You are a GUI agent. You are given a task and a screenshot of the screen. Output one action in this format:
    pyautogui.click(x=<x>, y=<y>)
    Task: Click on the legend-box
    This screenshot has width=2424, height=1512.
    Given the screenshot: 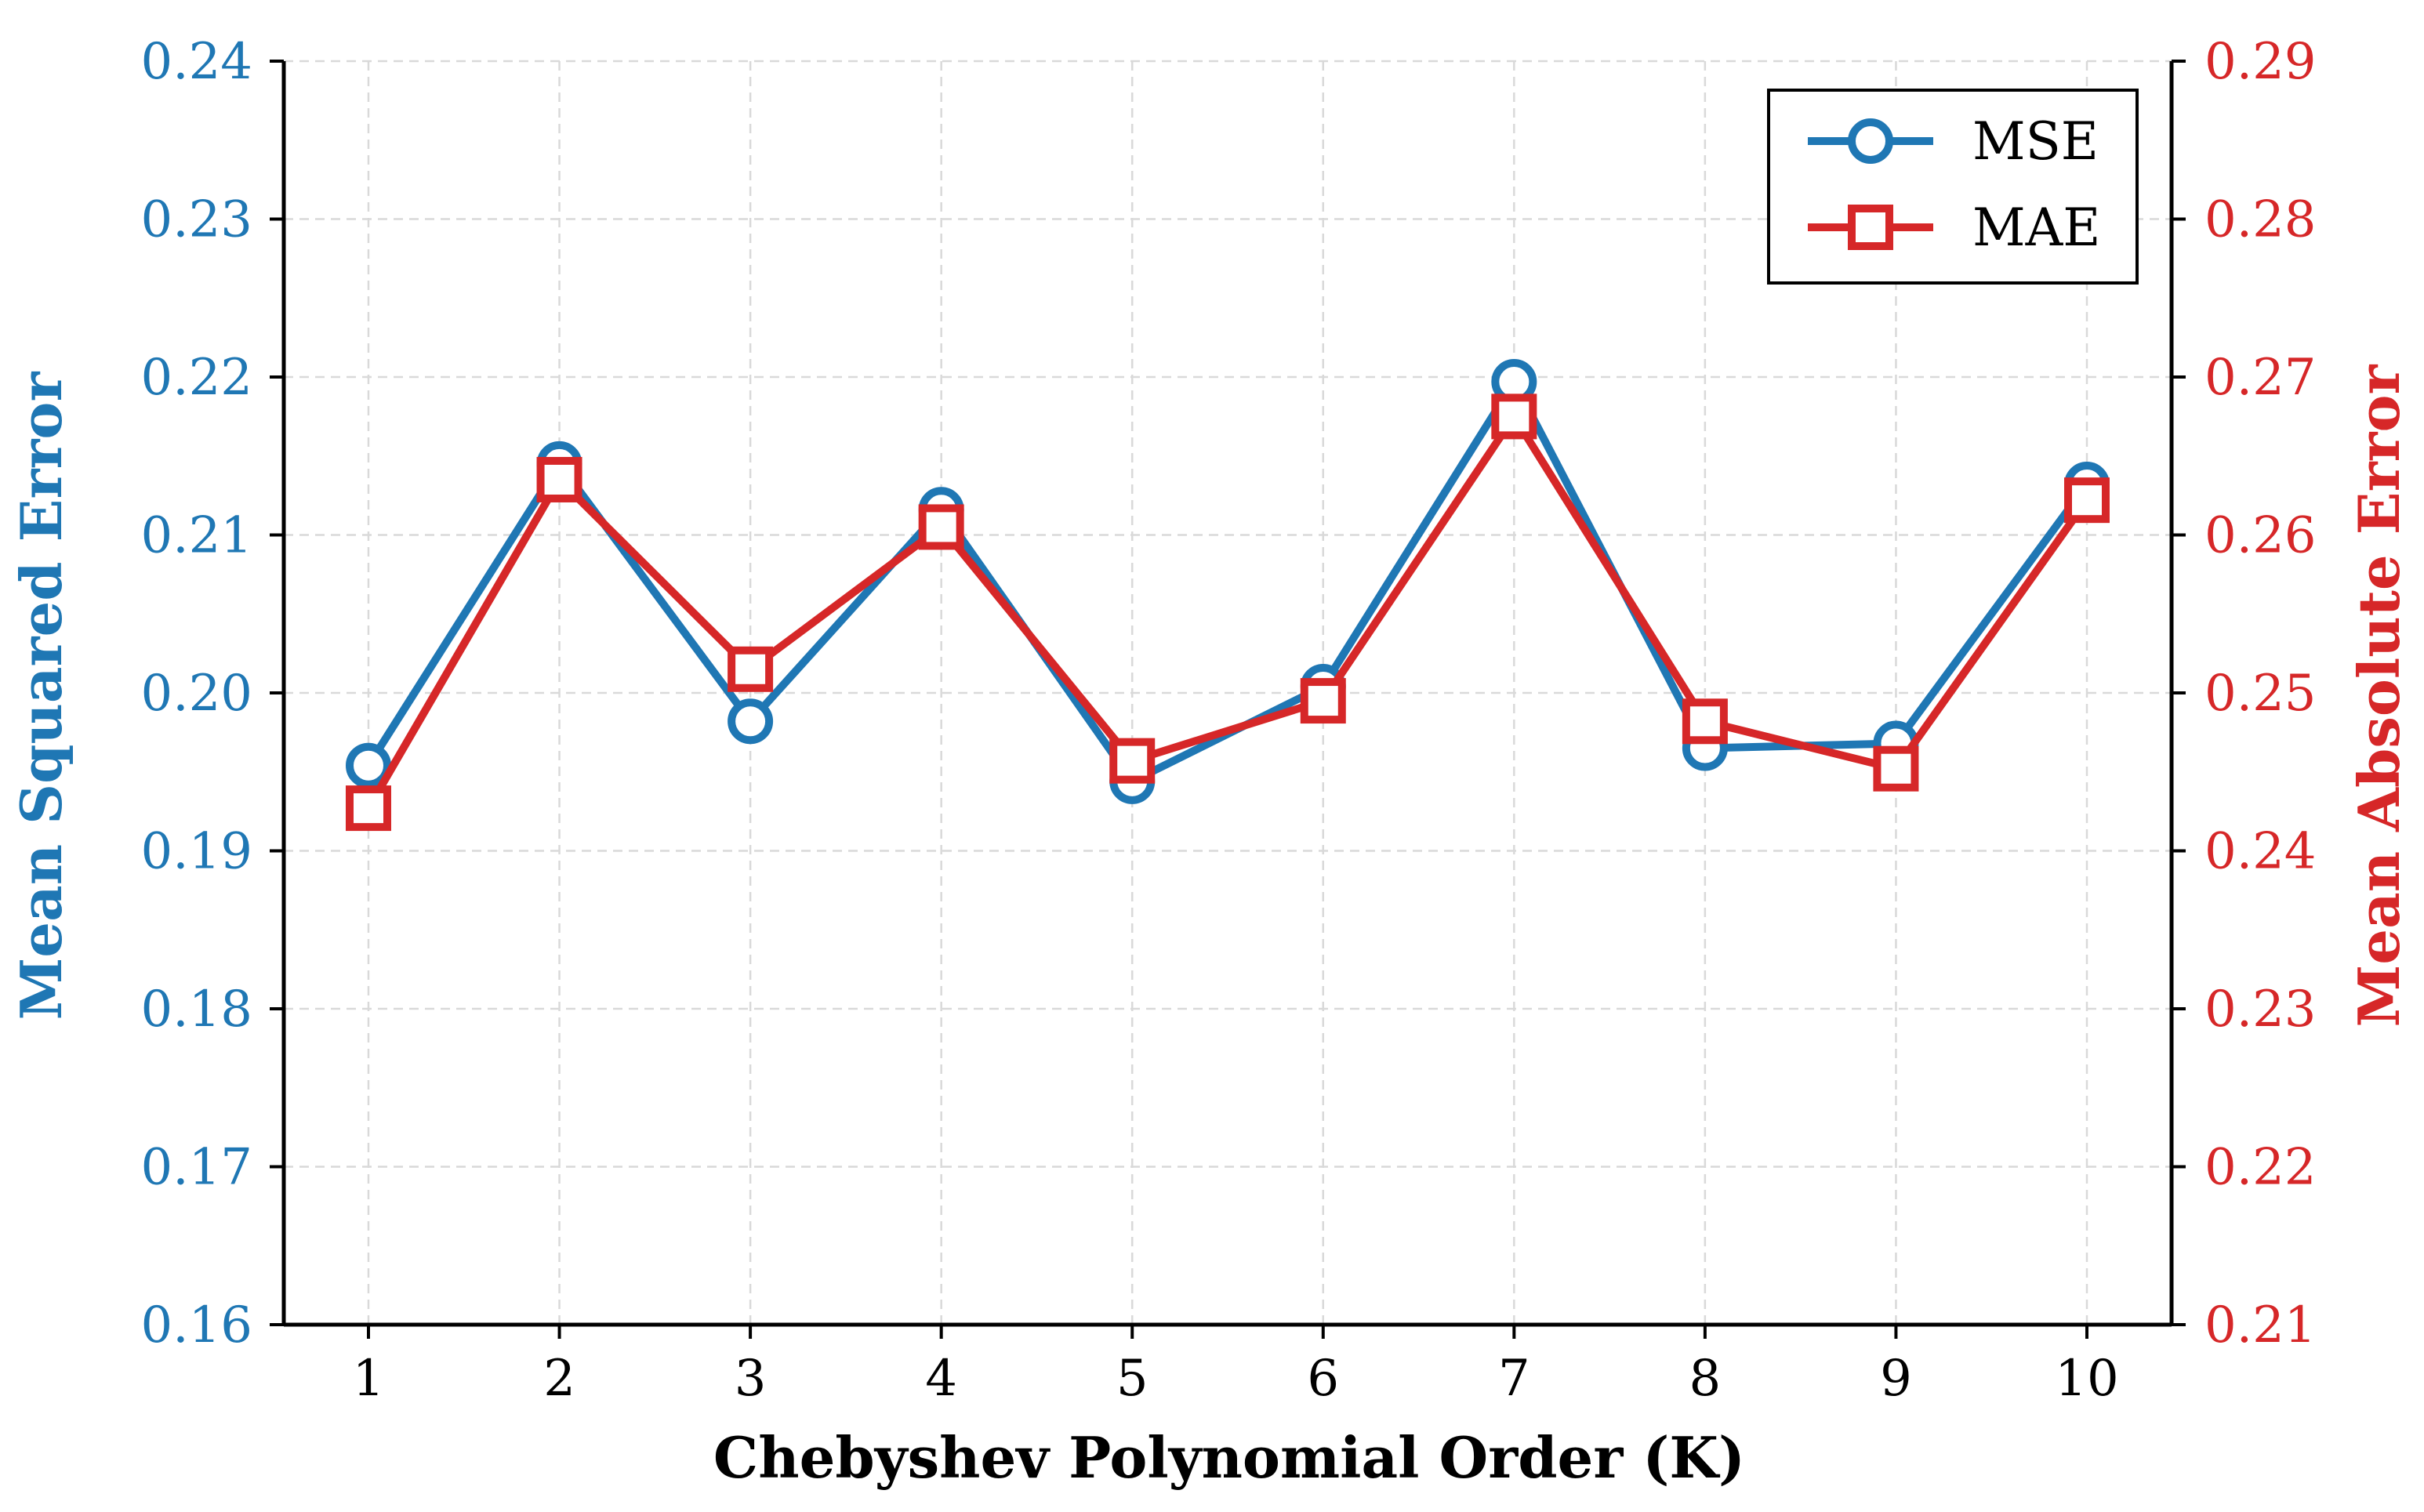 What is the action you would take?
    pyautogui.click(x=1953, y=187)
    